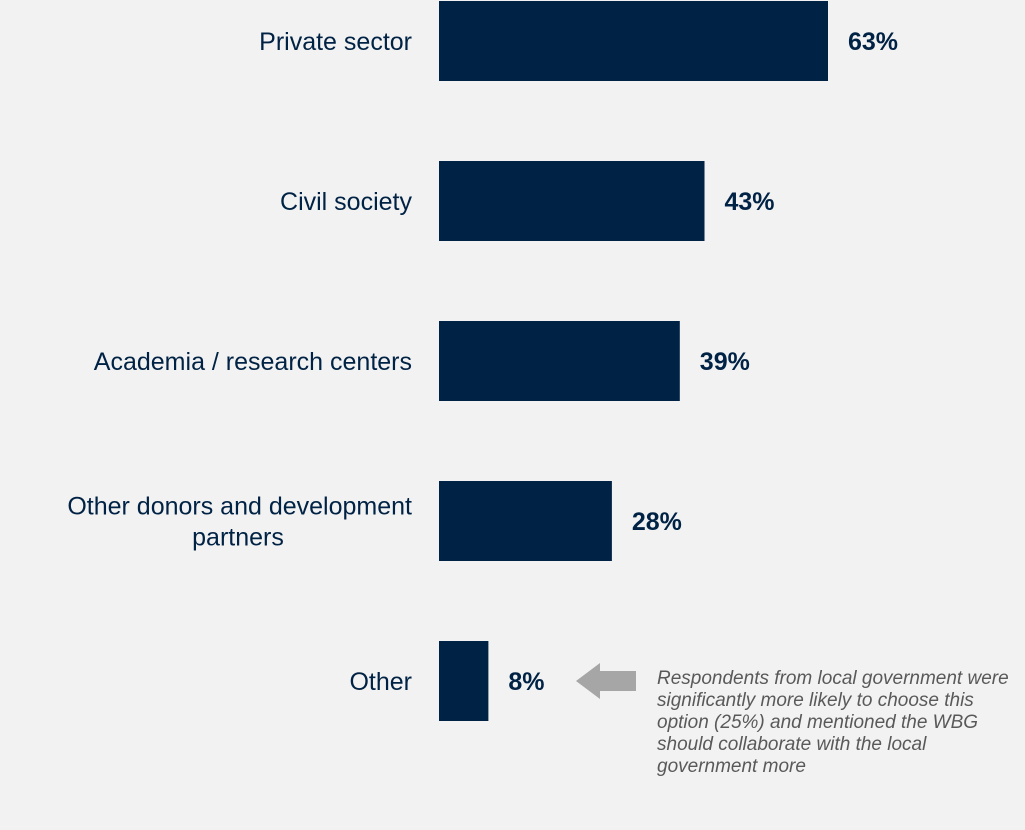 This screenshot has width=1025, height=830. Describe the element at coordinates (380, 682) in the screenshot. I see `category-label-4: Other` at that location.